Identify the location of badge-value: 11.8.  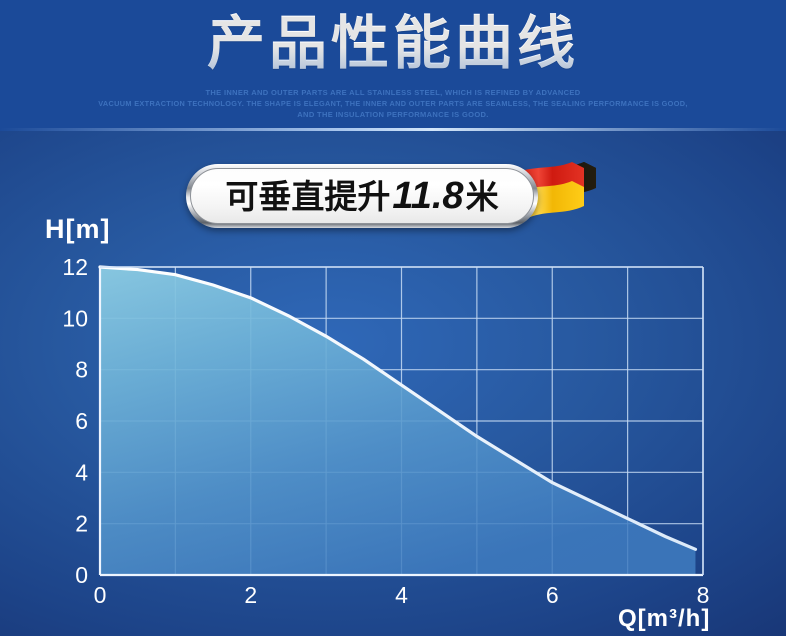
(428, 196).